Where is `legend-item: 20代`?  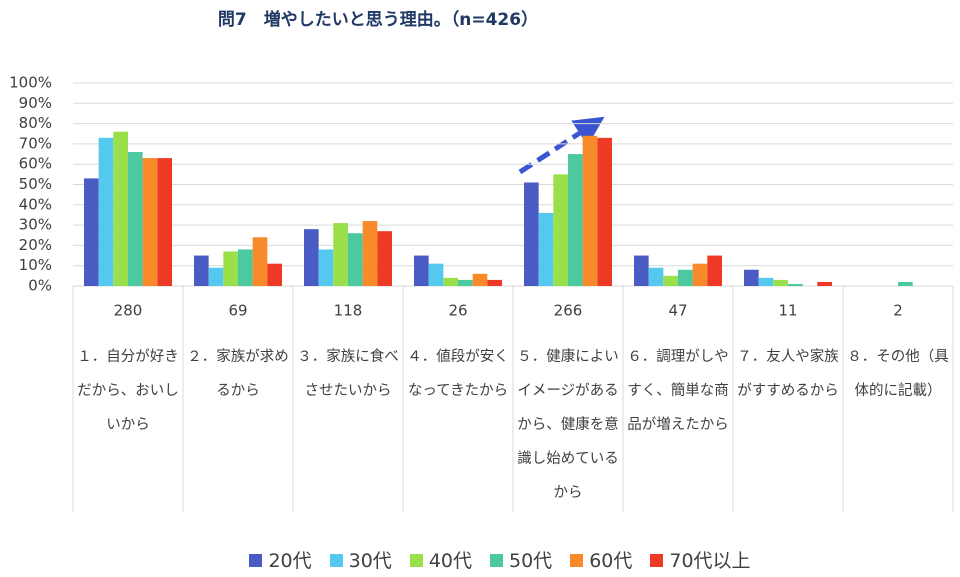
legend-item: 20代 is located at coordinates (280, 559).